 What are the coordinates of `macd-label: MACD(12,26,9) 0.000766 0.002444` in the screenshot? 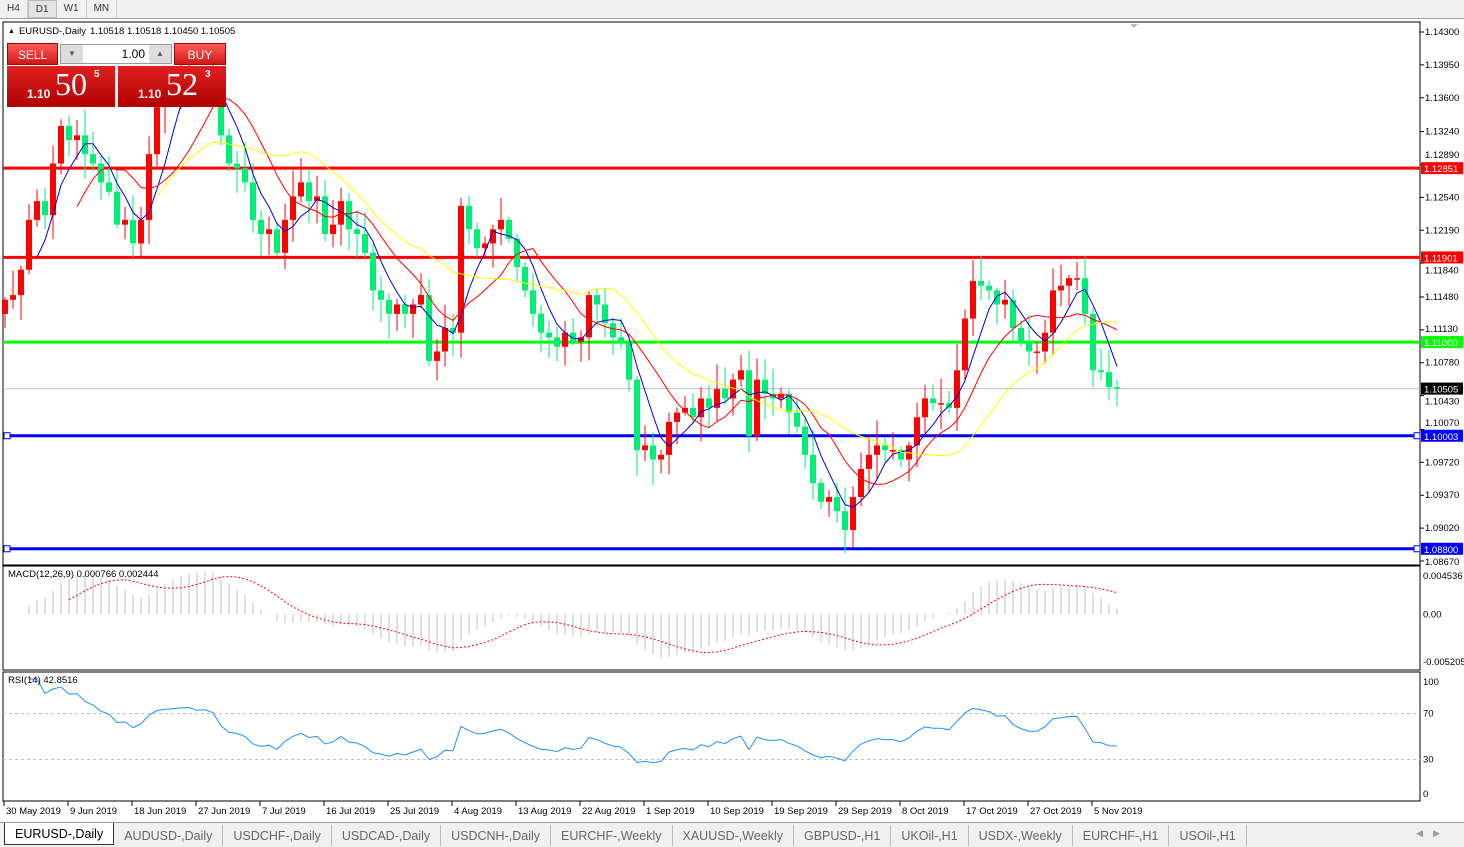 It's located at (83, 574).